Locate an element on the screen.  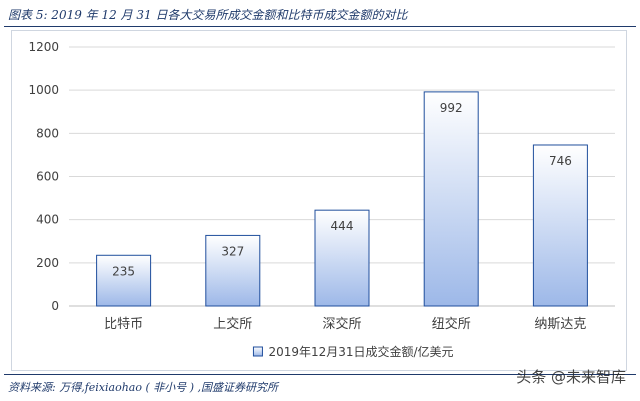
data-label: 235 is located at coordinates (123, 271).